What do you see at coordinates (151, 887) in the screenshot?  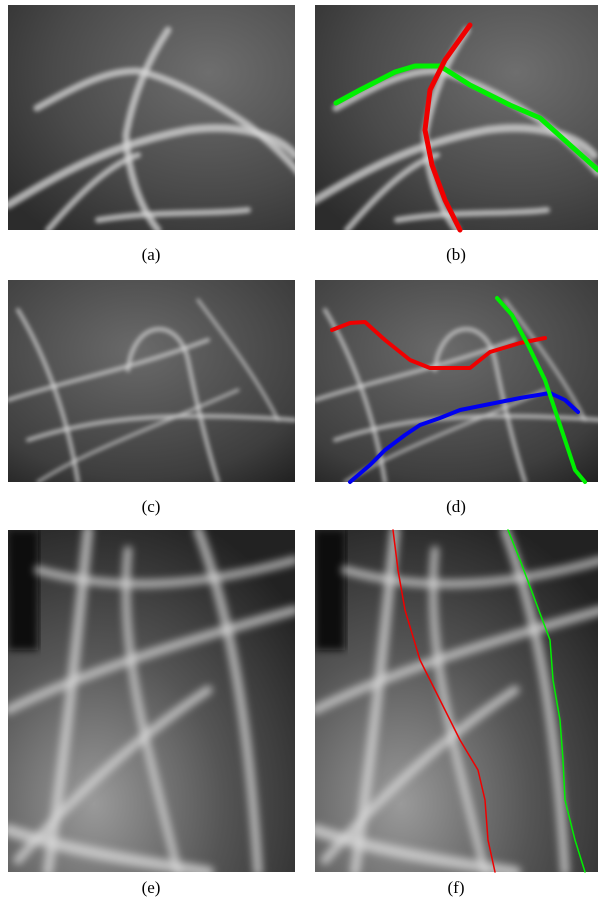 I see `caption: (e)` at bounding box center [151, 887].